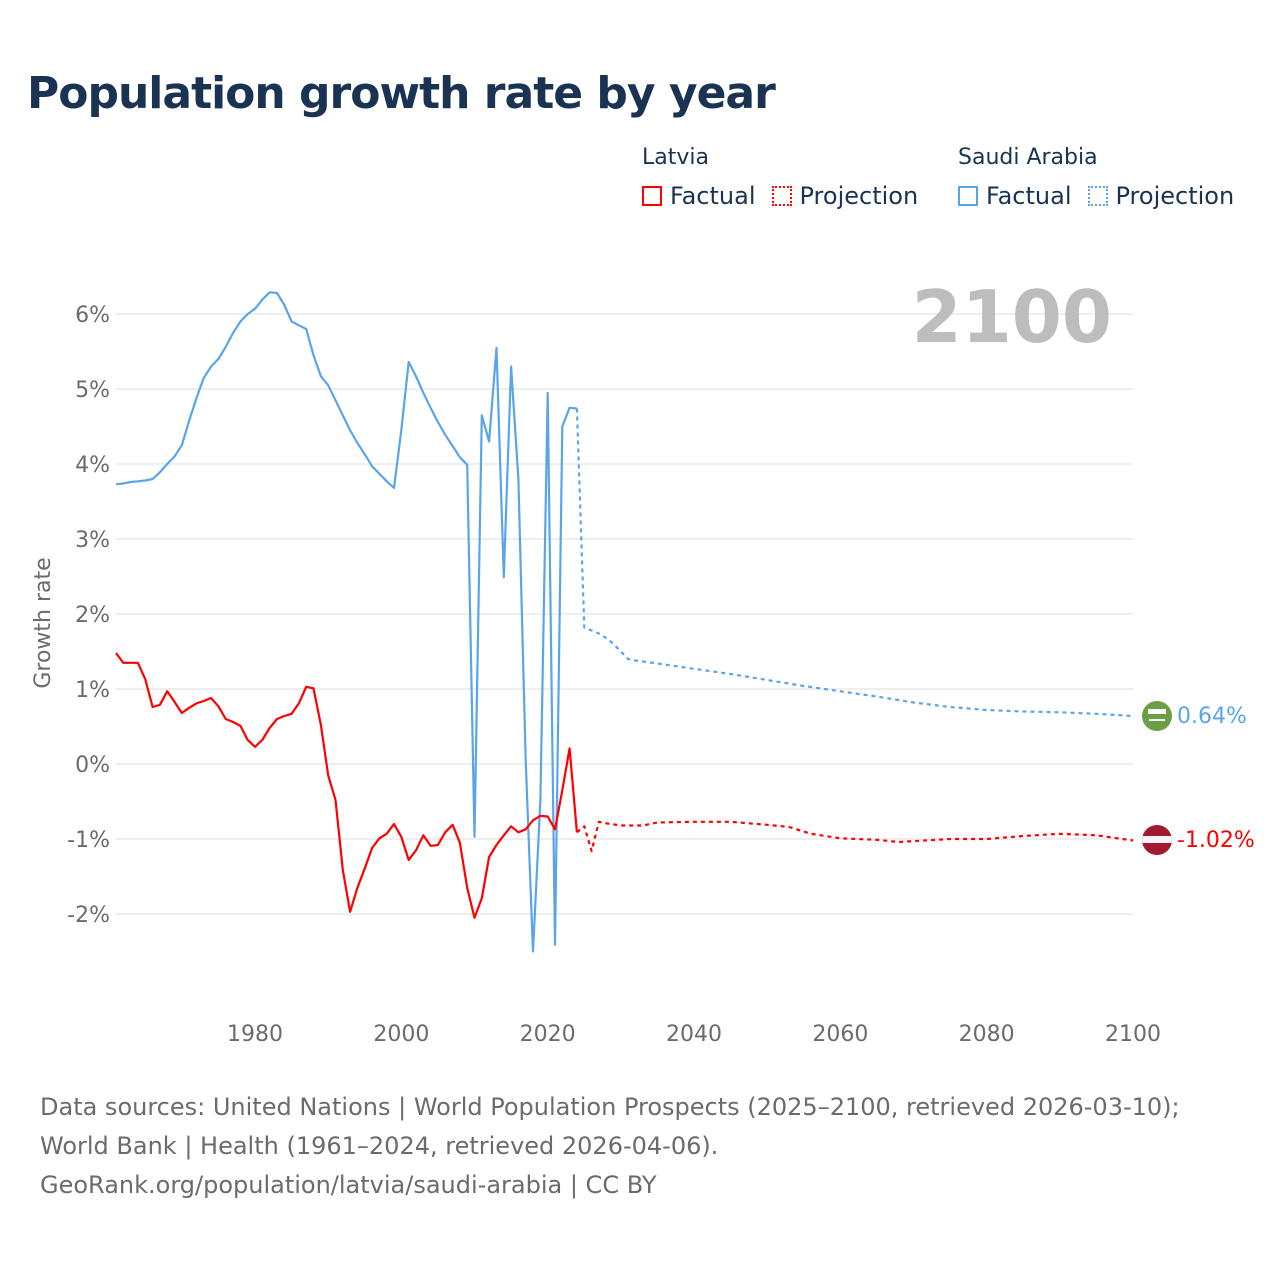 The height and width of the screenshot is (1280, 1280). Describe the element at coordinates (1028, 157) in the screenshot. I see `legend-title-saudi-arabia: Saudi Arabia` at that location.